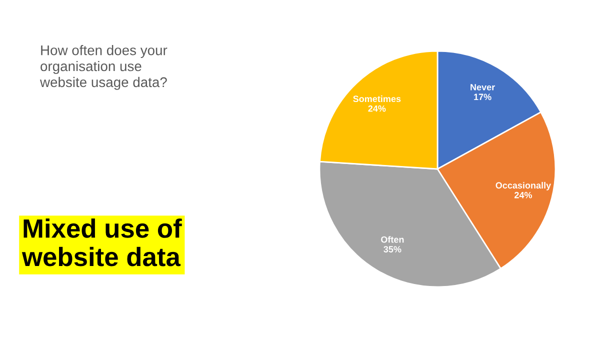  Describe the element at coordinates (482, 87) in the screenshot. I see `slice-label: Never` at that location.